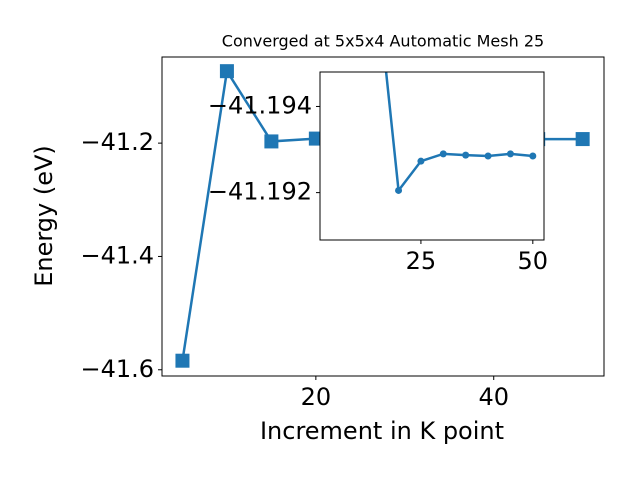  What do you see at coordinates (260, 105) in the screenshot?
I see `y-tick-label: −41.194` at bounding box center [260, 105].